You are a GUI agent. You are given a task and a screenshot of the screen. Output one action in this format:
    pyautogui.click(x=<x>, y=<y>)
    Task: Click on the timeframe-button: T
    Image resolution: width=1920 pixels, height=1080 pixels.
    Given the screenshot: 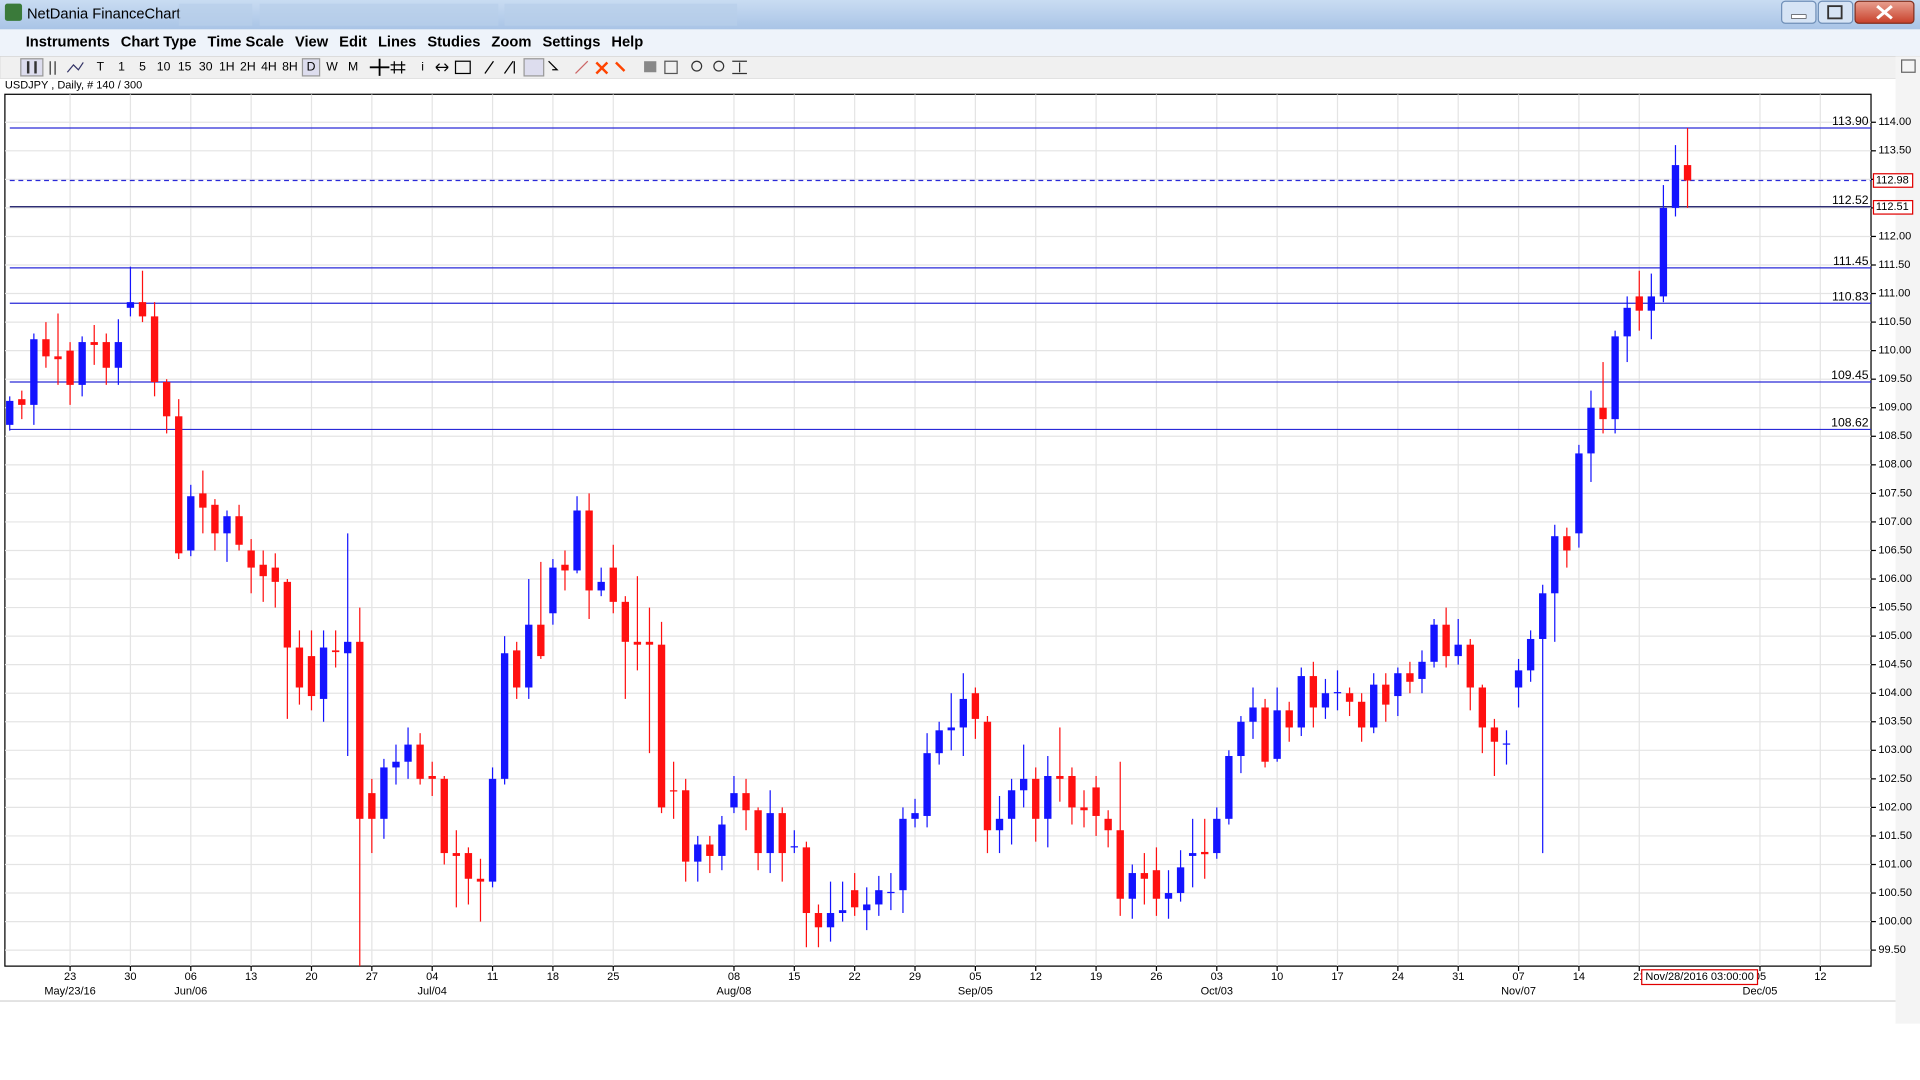 What is the action you would take?
    pyautogui.click(x=101, y=67)
    